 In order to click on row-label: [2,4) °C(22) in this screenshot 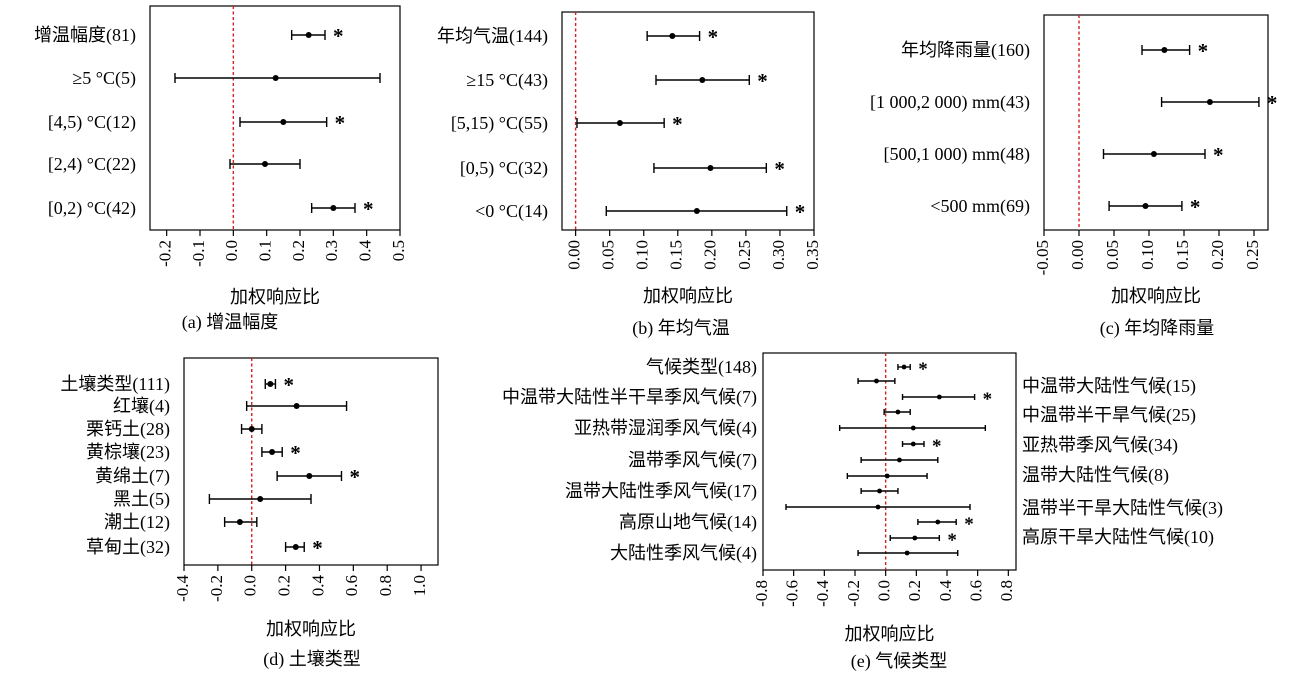, I will do `click(92, 164)`.